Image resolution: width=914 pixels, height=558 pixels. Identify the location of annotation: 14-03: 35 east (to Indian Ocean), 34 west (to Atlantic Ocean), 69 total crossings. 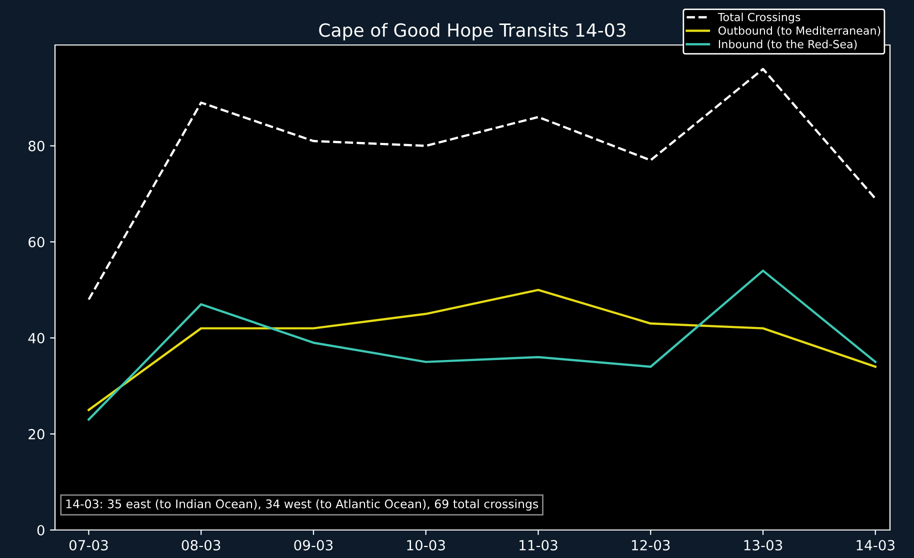
(302, 505).